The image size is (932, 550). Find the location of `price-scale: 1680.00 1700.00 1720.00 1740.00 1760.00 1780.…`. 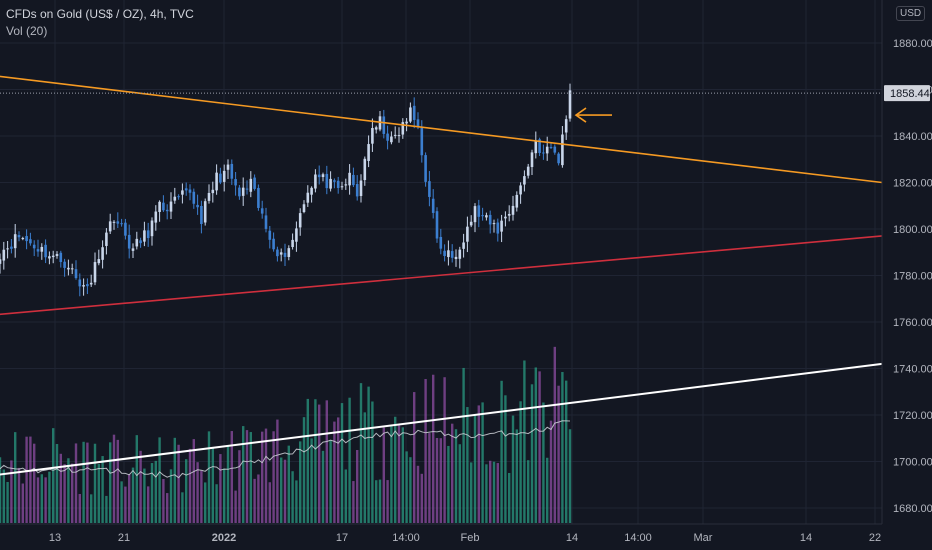

price-scale: 1680.00 1700.00 1720.00 1740.00 1760.00 1780.… is located at coordinates (906, 275).